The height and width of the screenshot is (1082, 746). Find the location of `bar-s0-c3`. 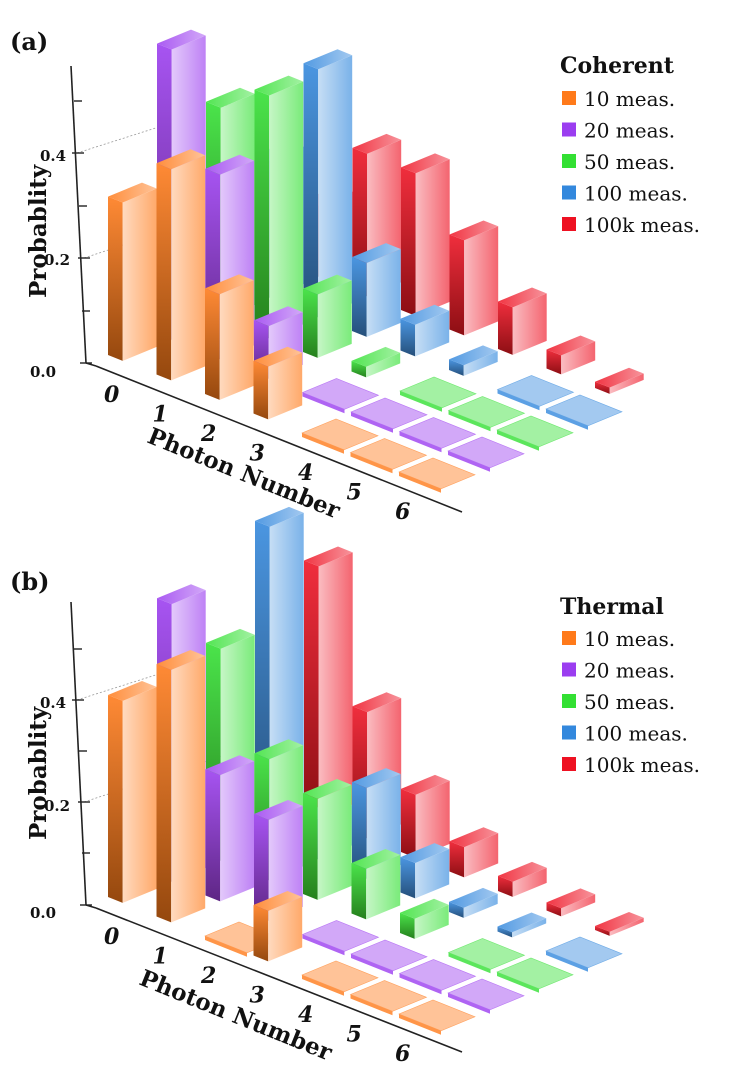

bar-s0-c3 is located at coordinates (278, 926).